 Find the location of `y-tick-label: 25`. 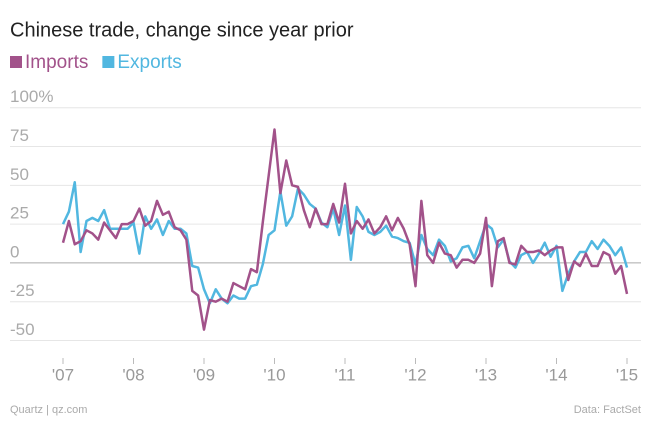

y-tick-label: 25 is located at coordinates (19, 213).